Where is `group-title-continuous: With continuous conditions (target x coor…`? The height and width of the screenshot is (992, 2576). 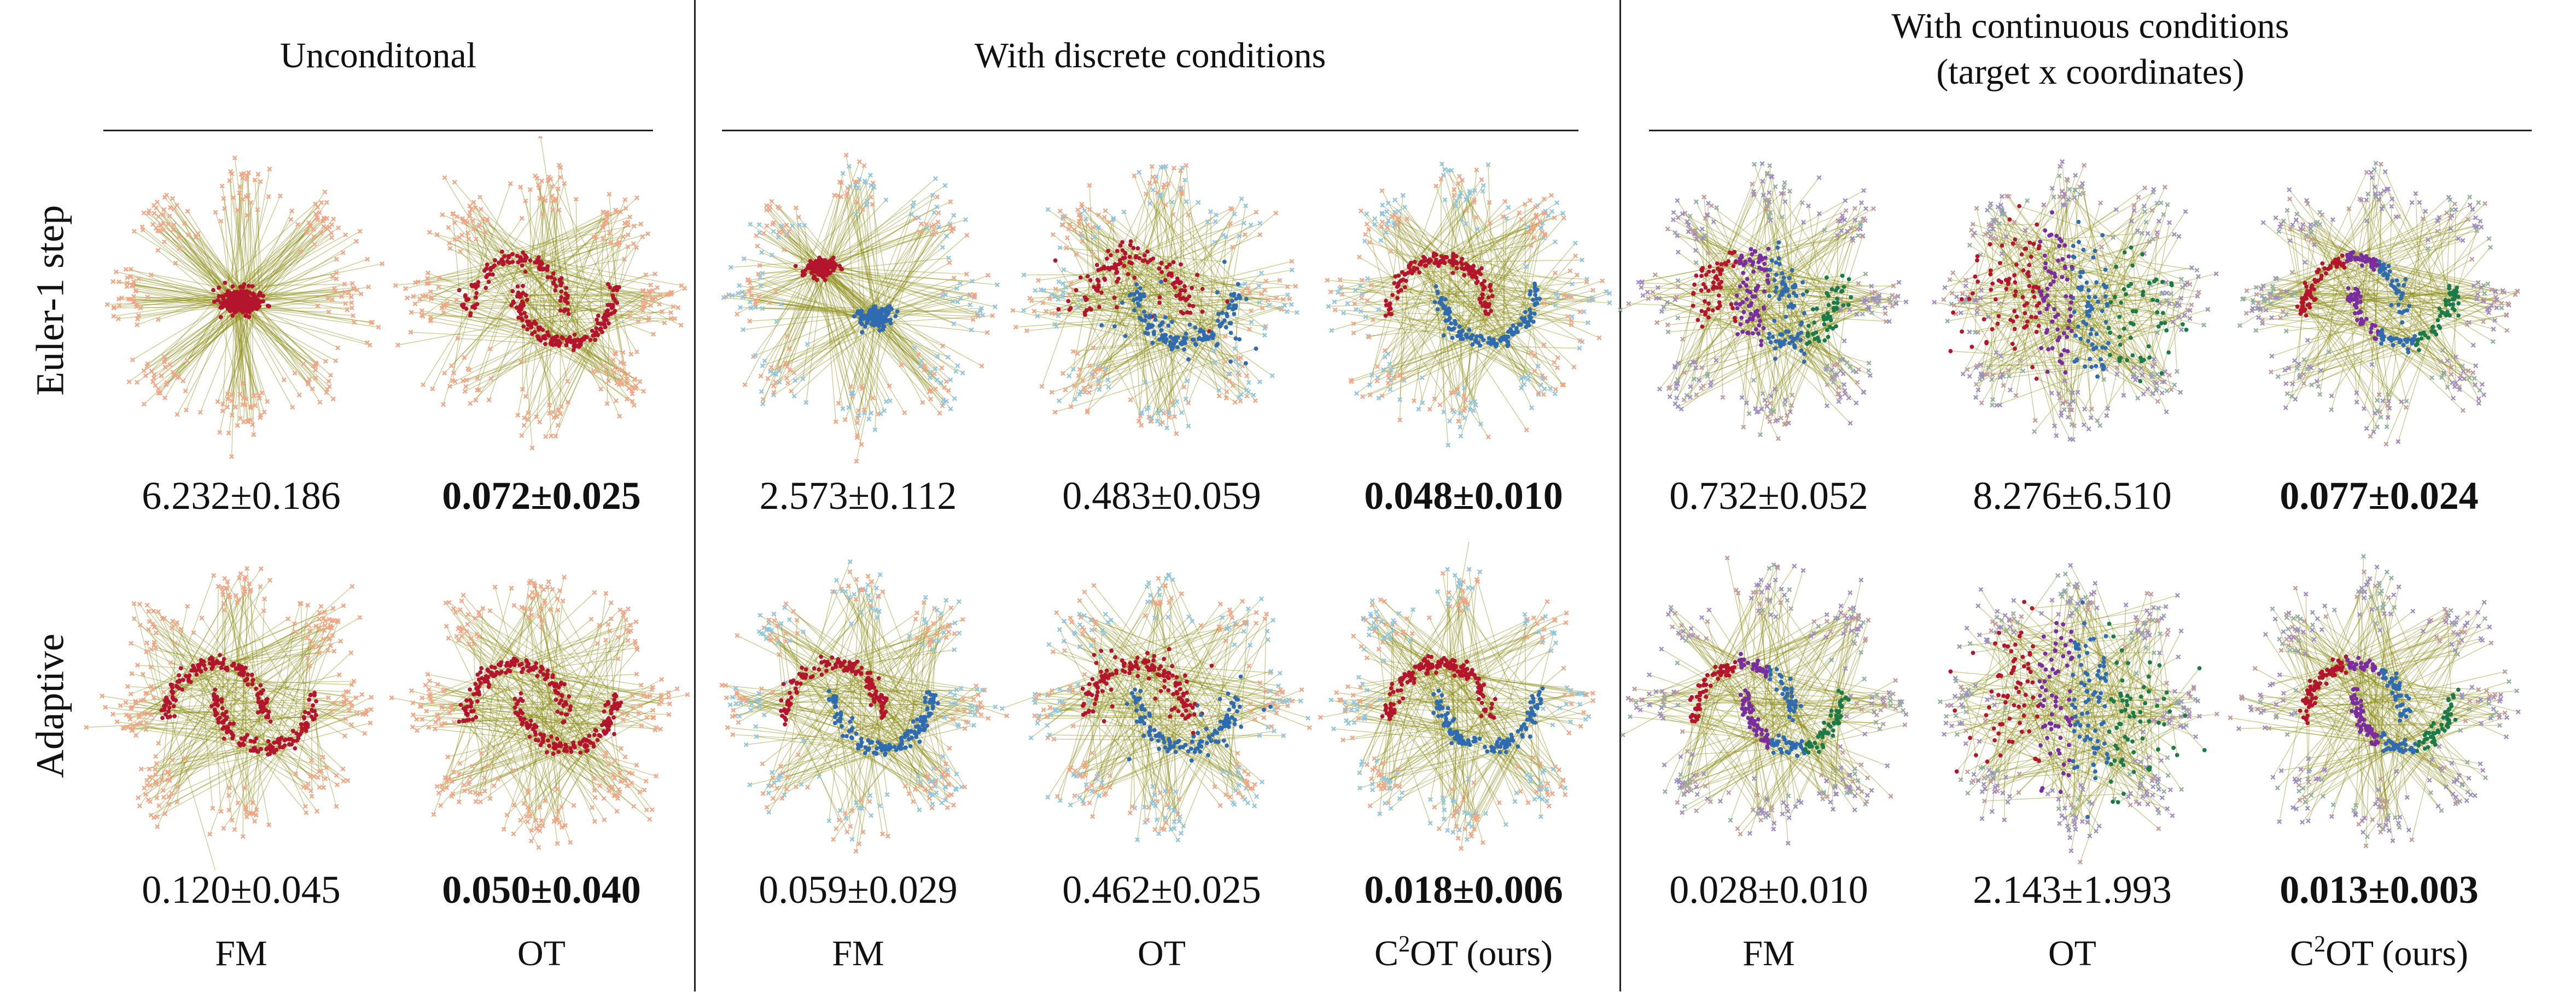
group-title-continuous: With continuous conditions (target x coor… is located at coordinates (2090, 49).